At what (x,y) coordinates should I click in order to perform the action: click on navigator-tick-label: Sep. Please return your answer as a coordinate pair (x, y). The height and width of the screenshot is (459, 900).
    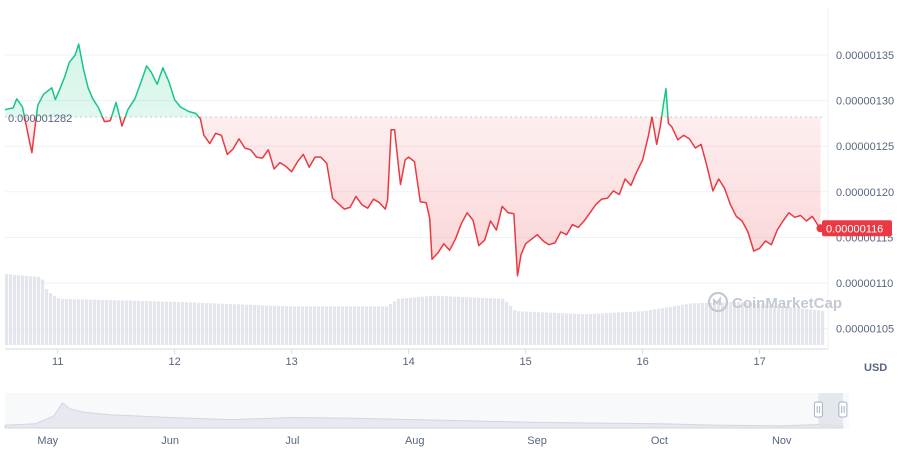
    Looking at the image, I should click on (537, 441).